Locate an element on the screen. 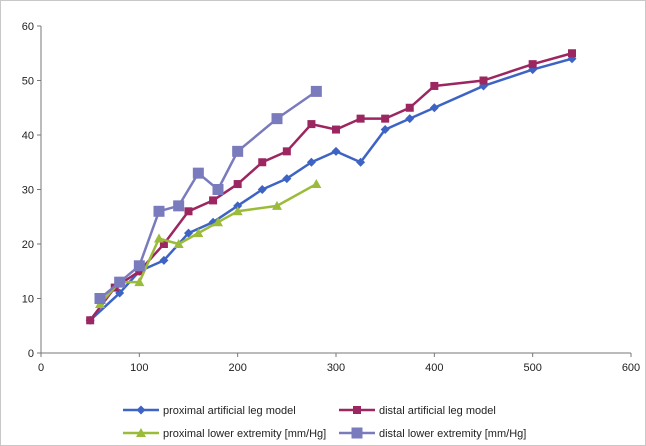 This screenshot has height=446, width=646. x-tick-label: 0 is located at coordinates (41, 368).